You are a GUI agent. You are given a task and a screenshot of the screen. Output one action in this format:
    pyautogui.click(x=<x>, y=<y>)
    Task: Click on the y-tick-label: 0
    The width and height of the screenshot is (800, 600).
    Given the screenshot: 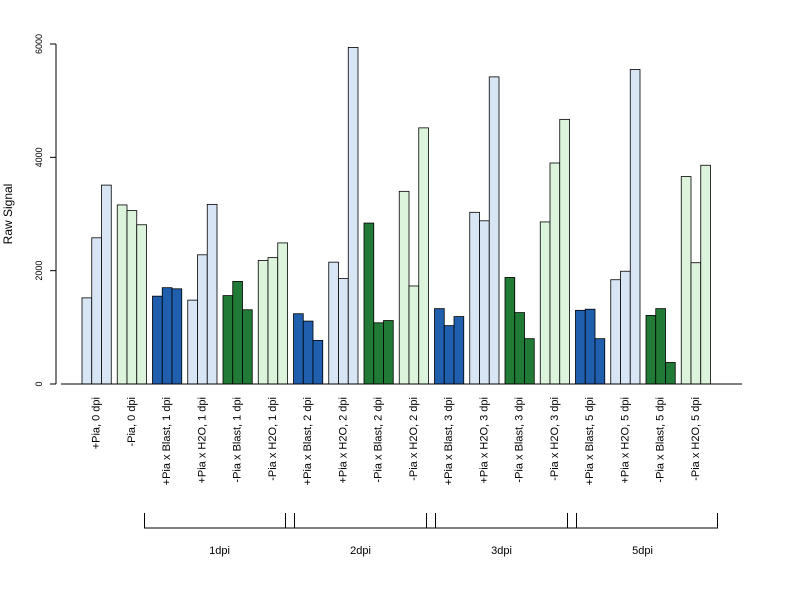 What is the action you would take?
    pyautogui.click(x=39, y=383)
    